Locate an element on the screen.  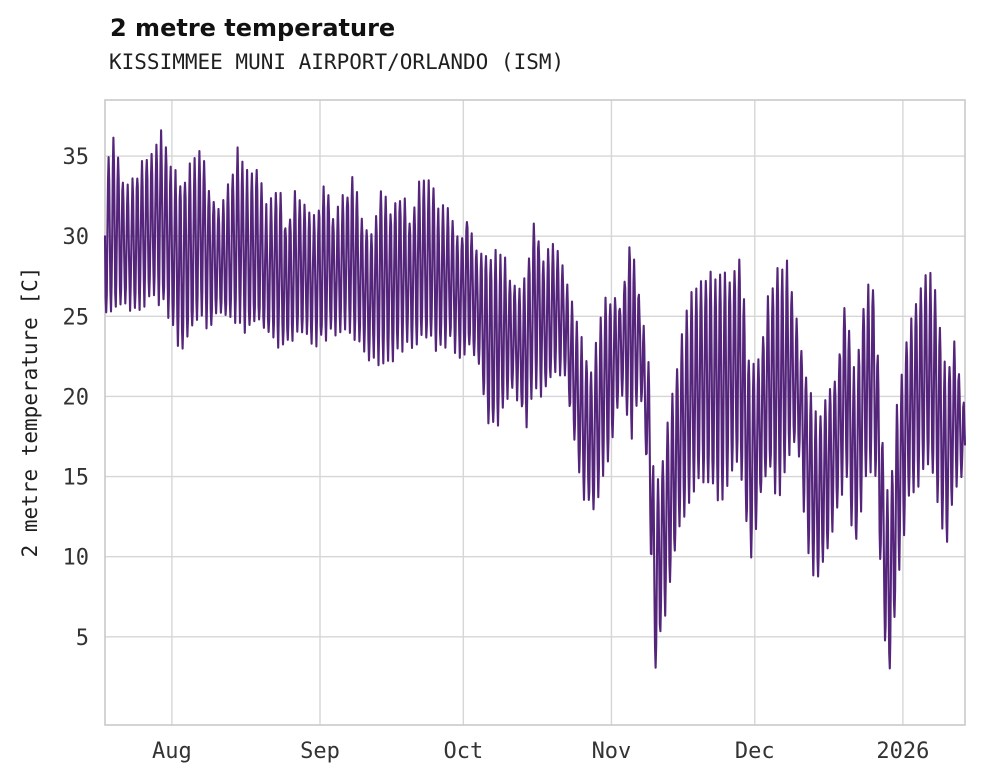
chart-subtitle: KISSIMMEE MUNI AIRPORT/ORLANDO (ISM) is located at coordinates (337, 62).